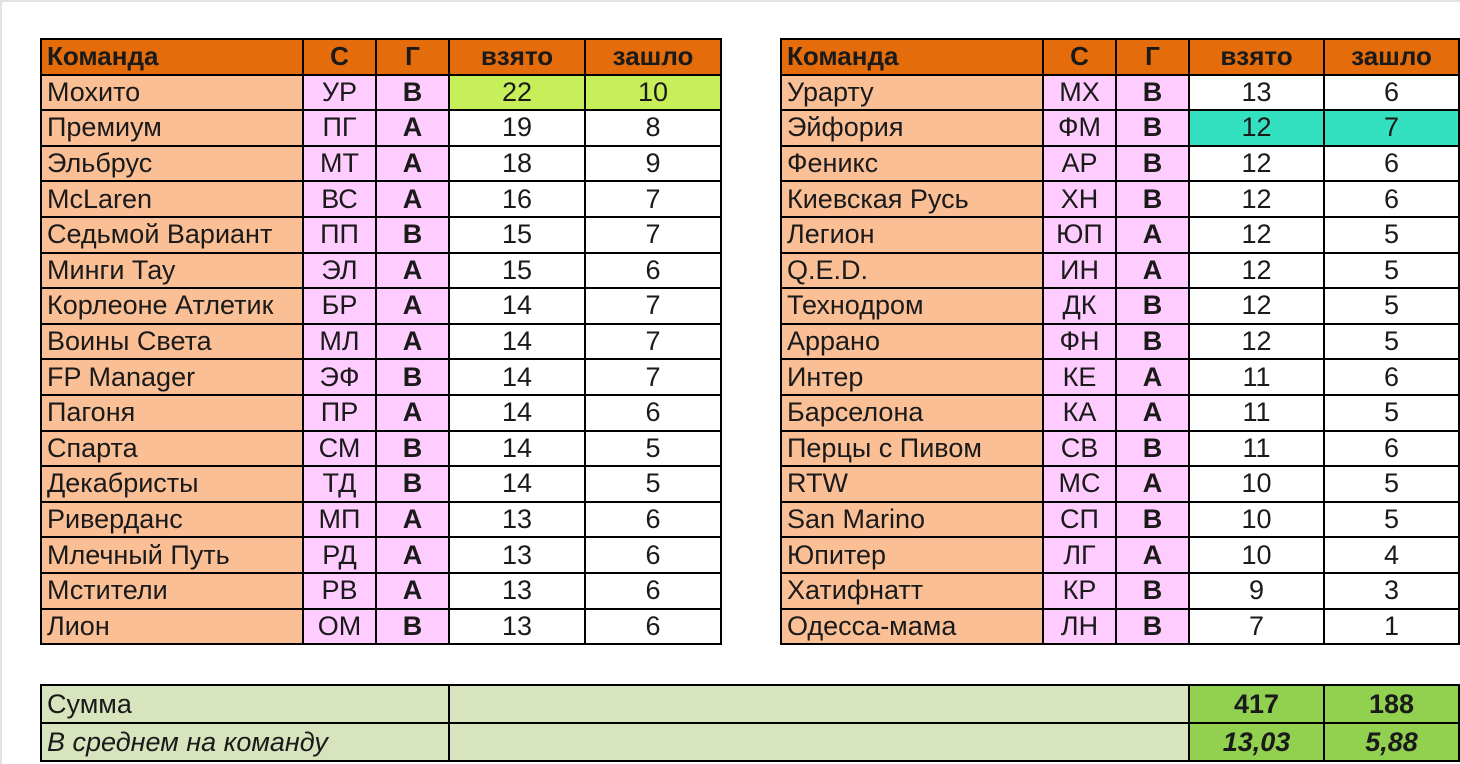  What do you see at coordinates (1120, 163) in the screenshot?
I see `table-row: Феникс АР В 12 6` at bounding box center [1120, 163].